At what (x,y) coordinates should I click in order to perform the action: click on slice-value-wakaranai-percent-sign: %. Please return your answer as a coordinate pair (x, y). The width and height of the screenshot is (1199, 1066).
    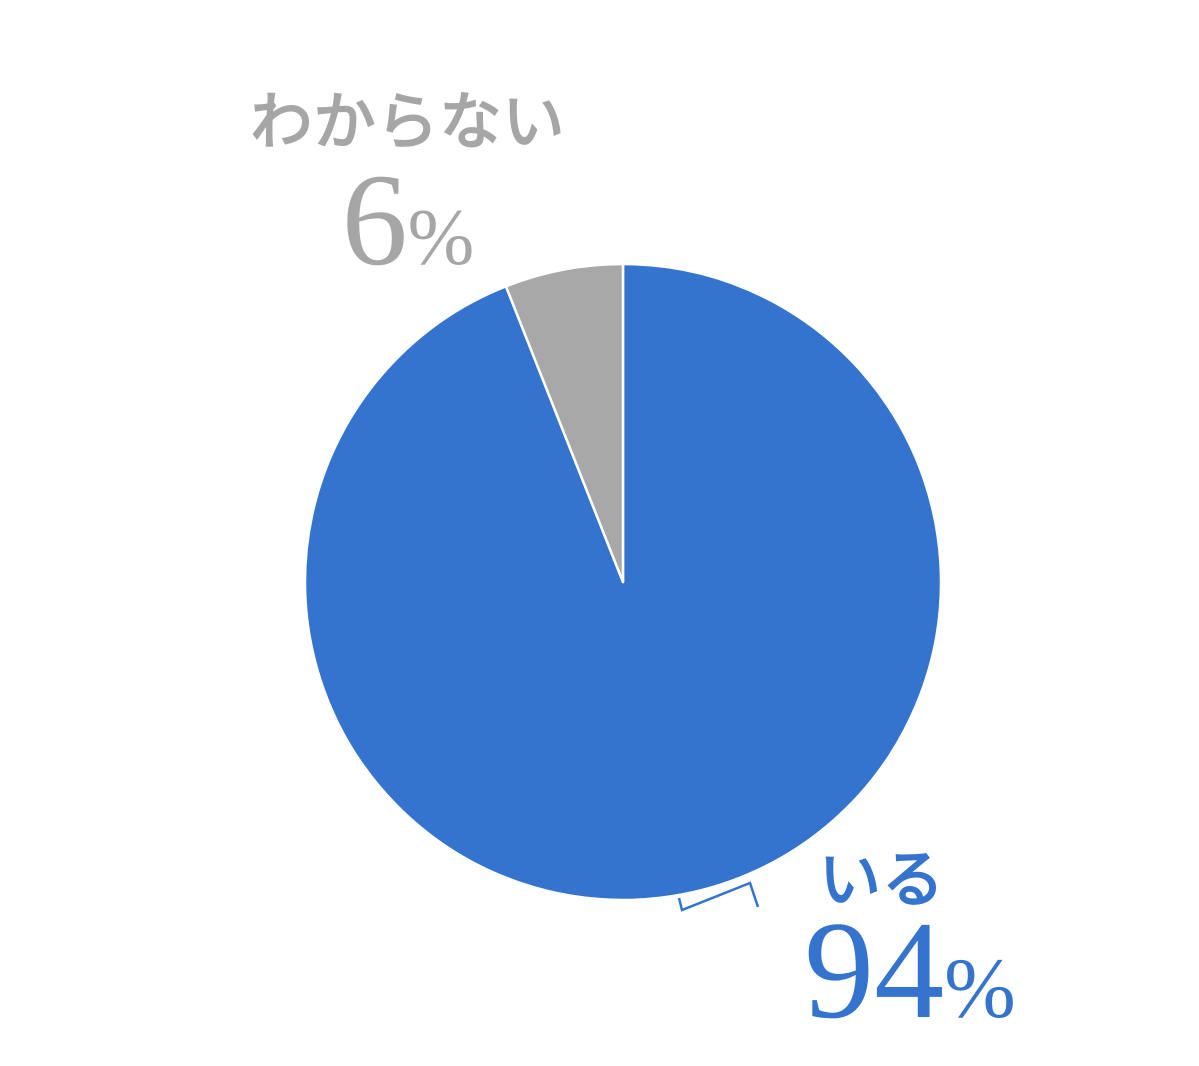
    Looking at the image, I should click on (441, 238).